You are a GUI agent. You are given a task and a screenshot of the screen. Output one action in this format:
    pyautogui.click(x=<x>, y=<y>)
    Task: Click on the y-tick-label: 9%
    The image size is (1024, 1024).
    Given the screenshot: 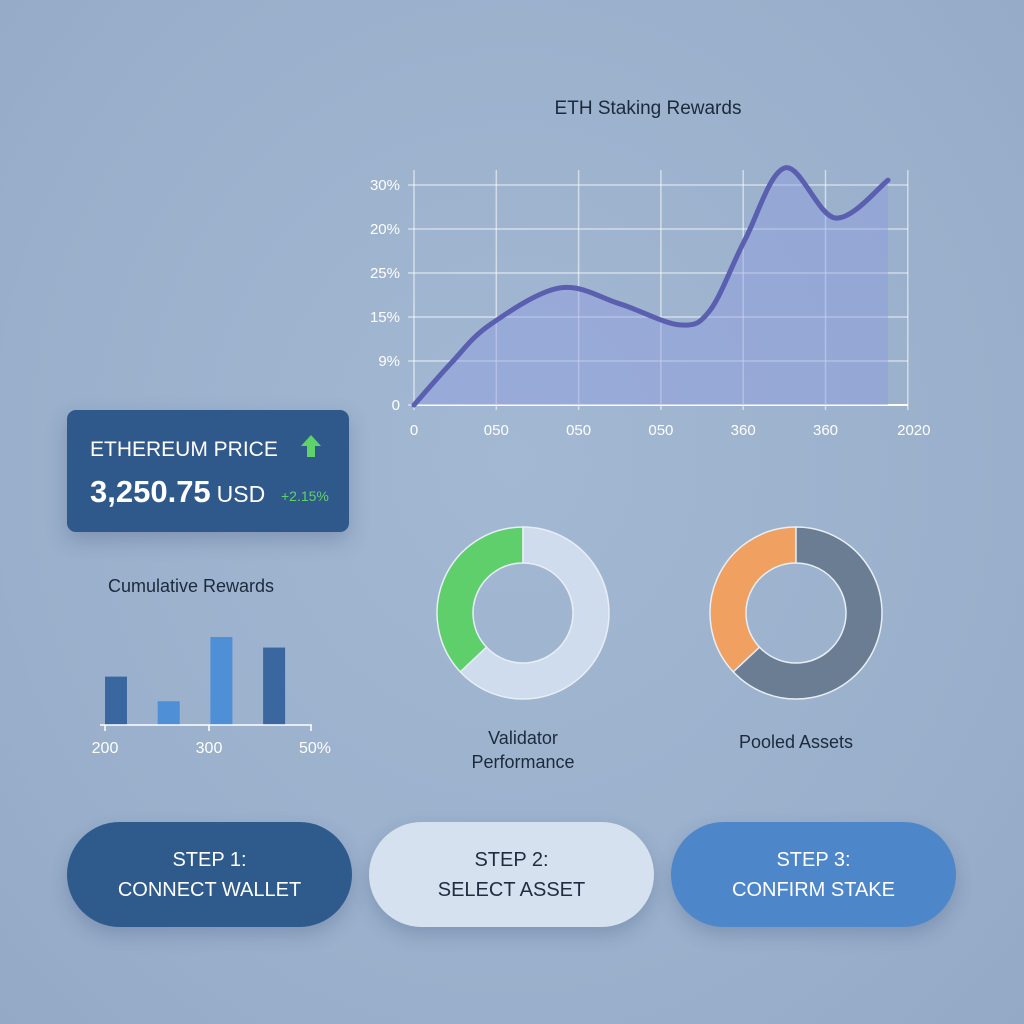 What is the action you would take?
    pyautogui.click(x=389, y=361)
    